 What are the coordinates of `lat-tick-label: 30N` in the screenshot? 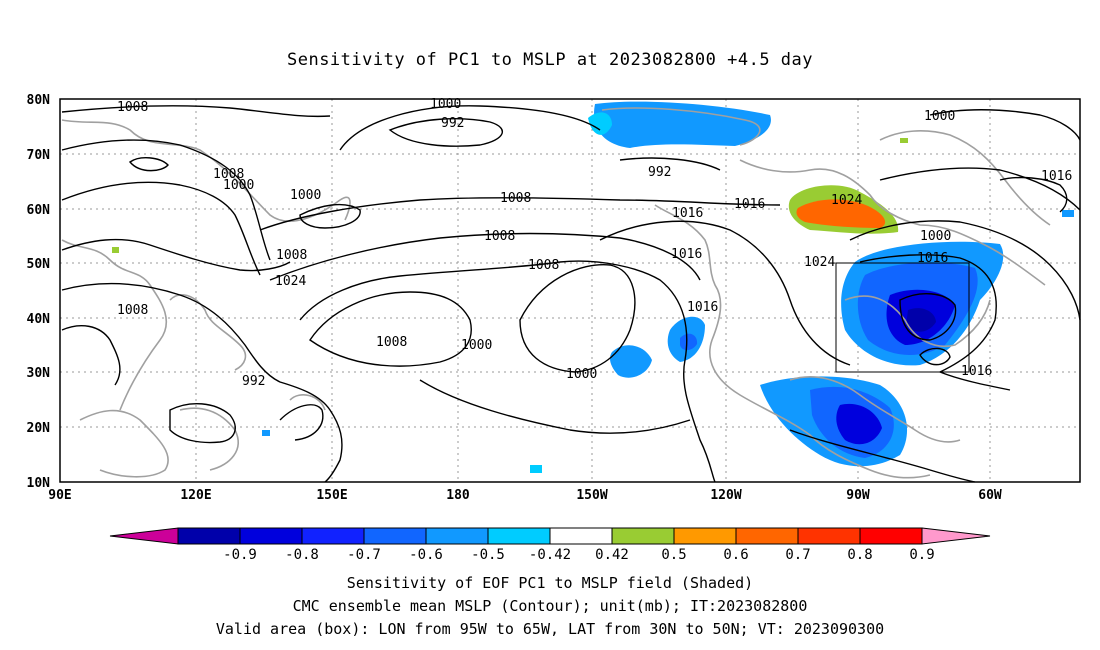 It's located at (39, 373).